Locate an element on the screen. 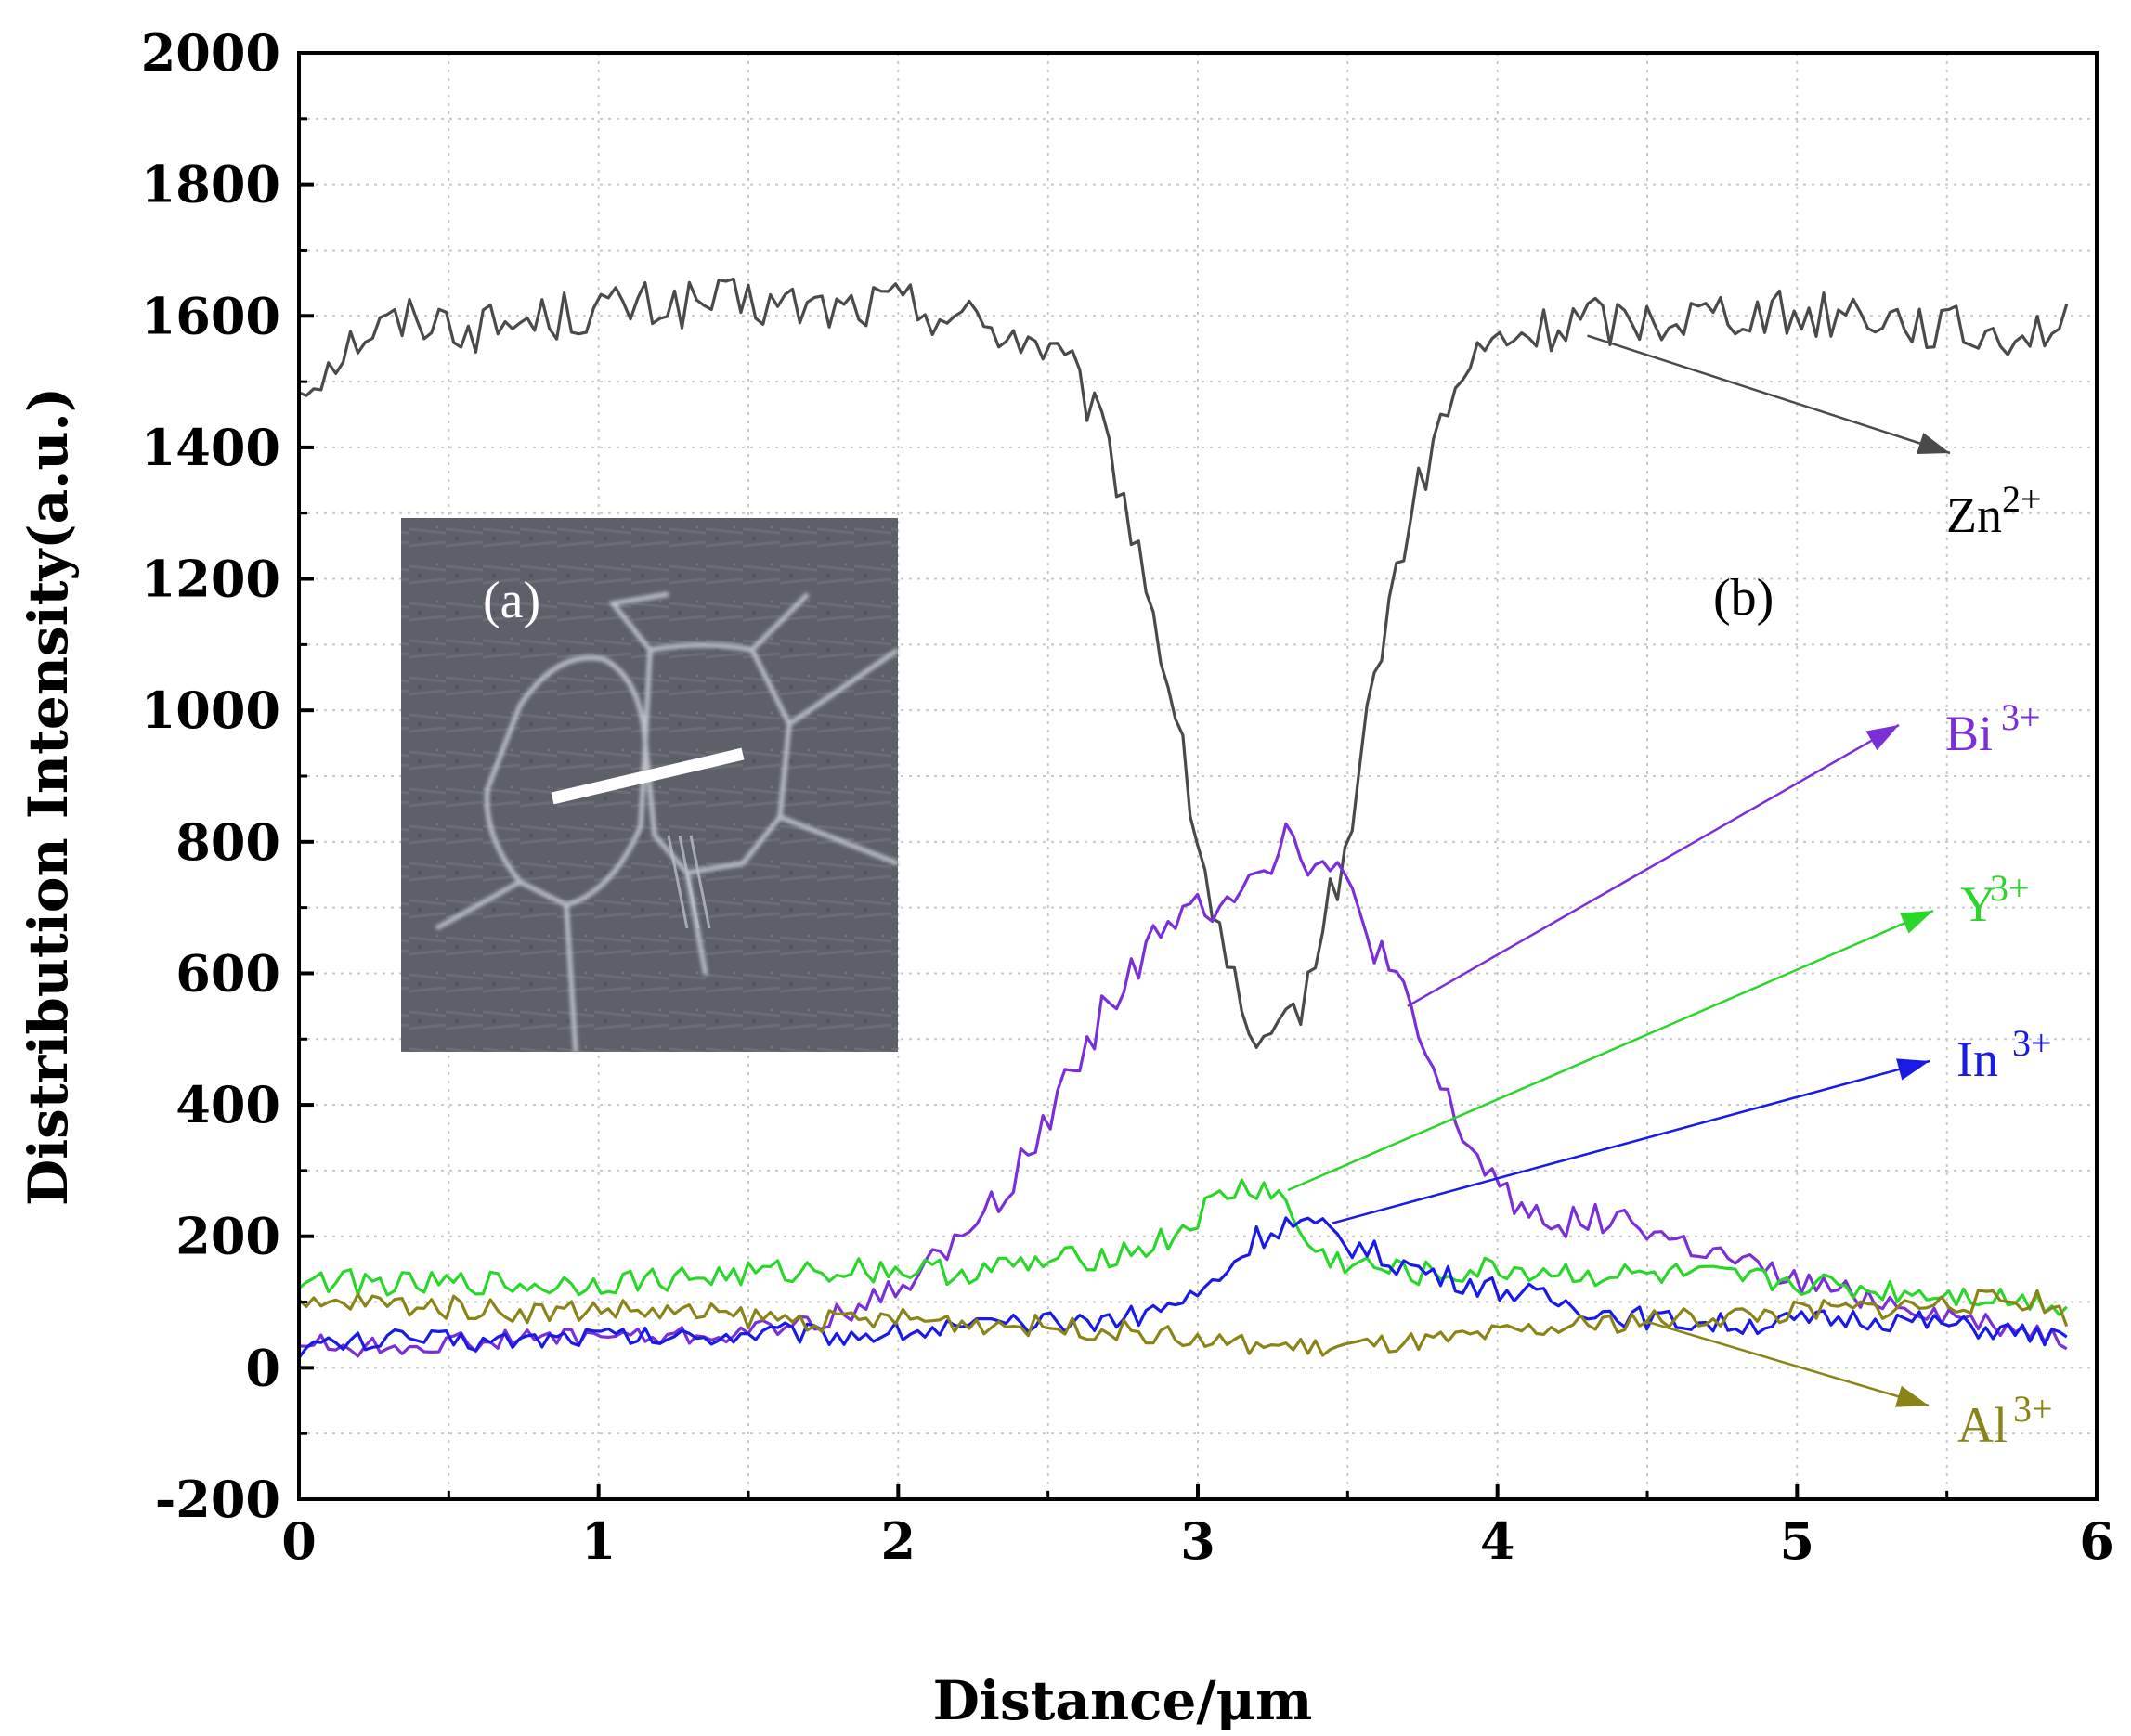 The height and width of the screenshot is (1736, 2131). series-label-bi: Bi 3+ is located at coordinates (1993, 728).